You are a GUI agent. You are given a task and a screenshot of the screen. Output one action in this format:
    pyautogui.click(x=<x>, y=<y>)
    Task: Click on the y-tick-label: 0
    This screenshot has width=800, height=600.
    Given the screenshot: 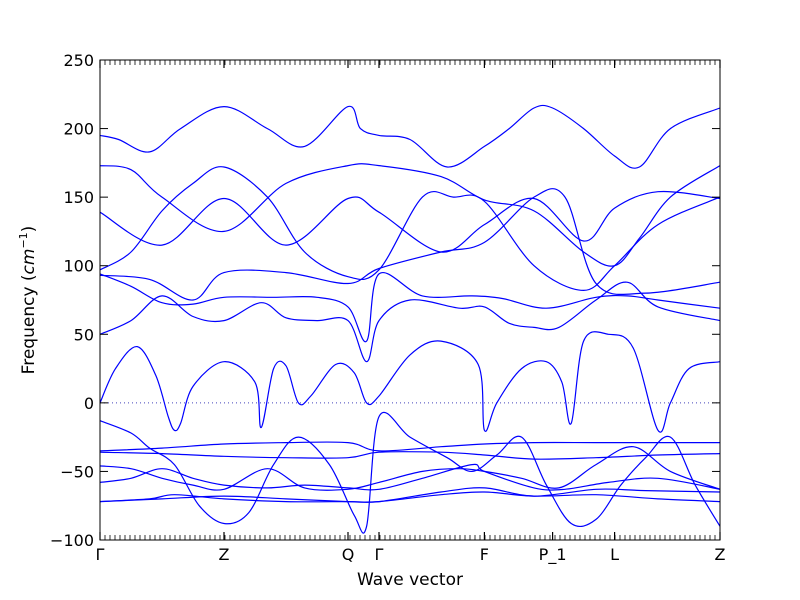 What is the action you would take?
    pyautogui.click(x=89, y=403)
    